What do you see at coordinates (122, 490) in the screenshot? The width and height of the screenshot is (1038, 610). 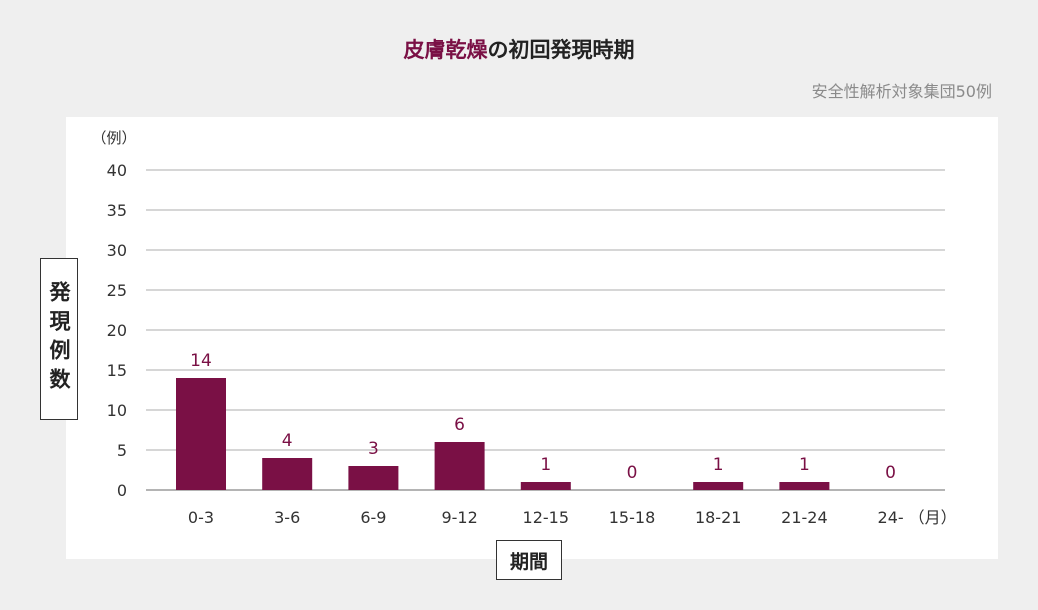 I see `y-tick-label: 0` at bounding box center [122, 490].